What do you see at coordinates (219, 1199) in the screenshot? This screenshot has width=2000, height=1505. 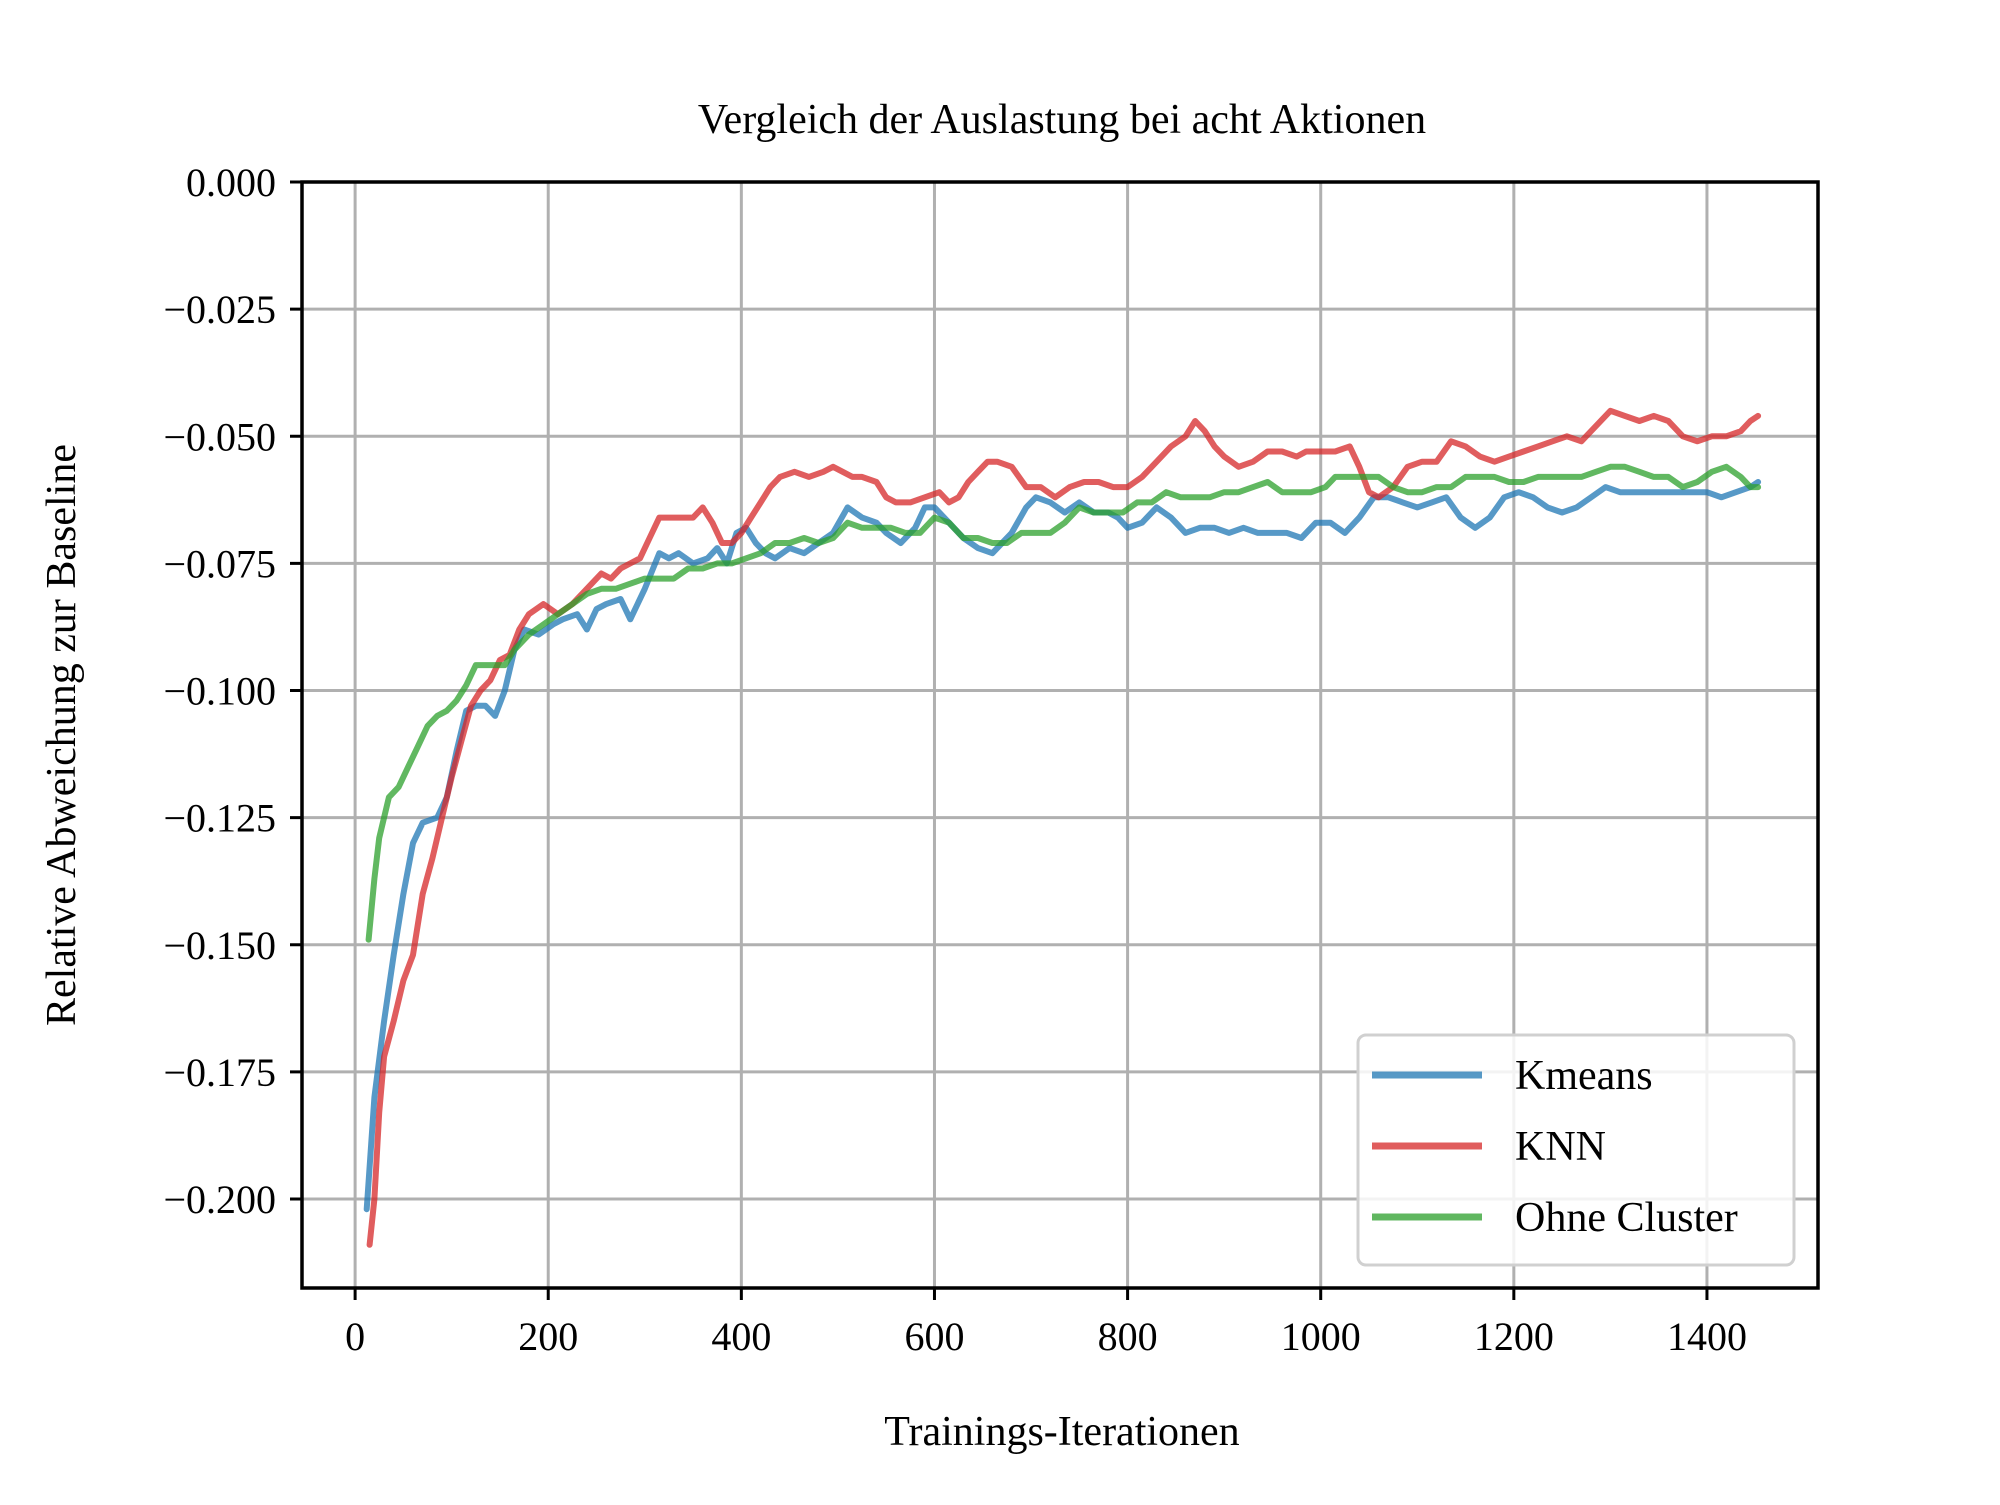 I see `y-tick-label: −0.200` at bounding box center [219, 1199].